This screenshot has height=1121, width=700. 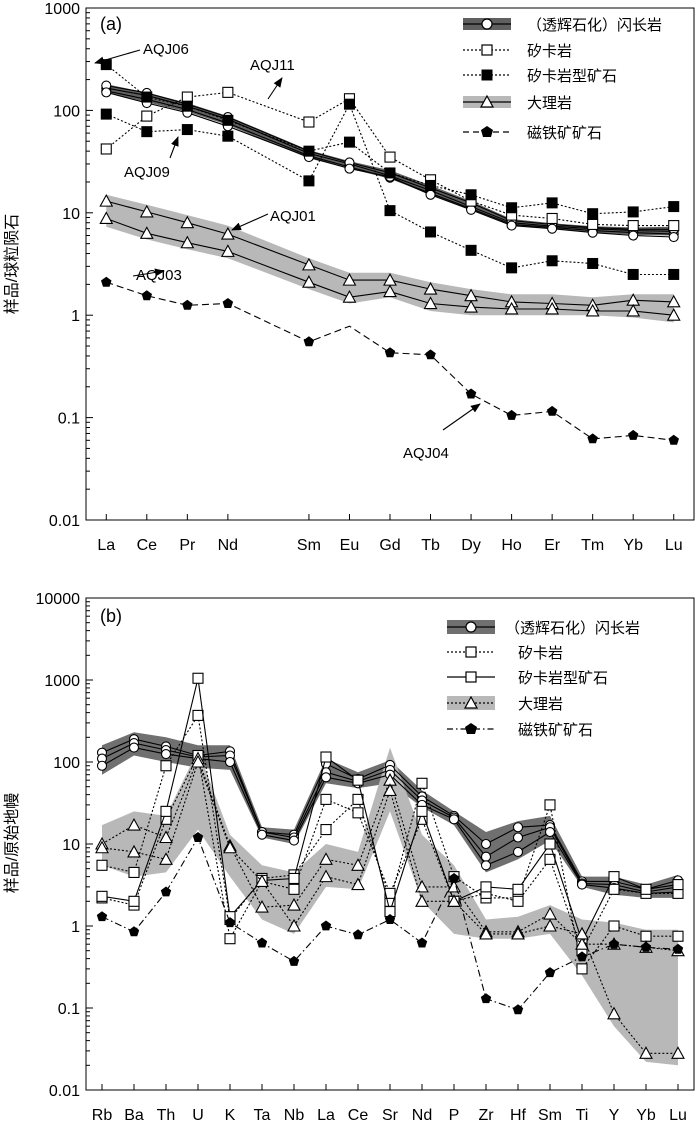 What do you see at coordinates (228, 545) in the screenshot?
I see `x-tick-label: Nd` at bounding box center [228, 545].